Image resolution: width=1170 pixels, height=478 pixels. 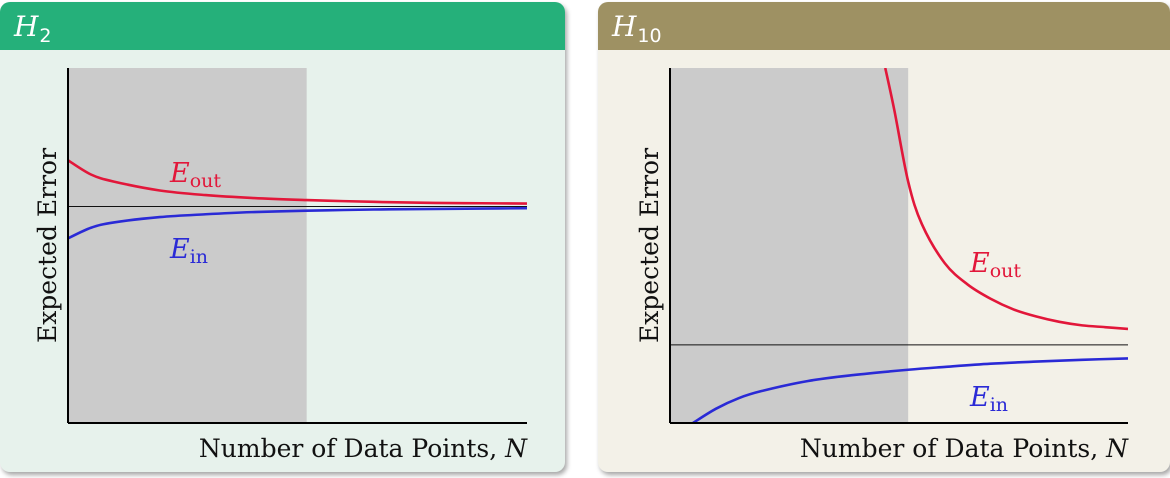 I want to click on panel-title: H2, so click(x=33, y=28).